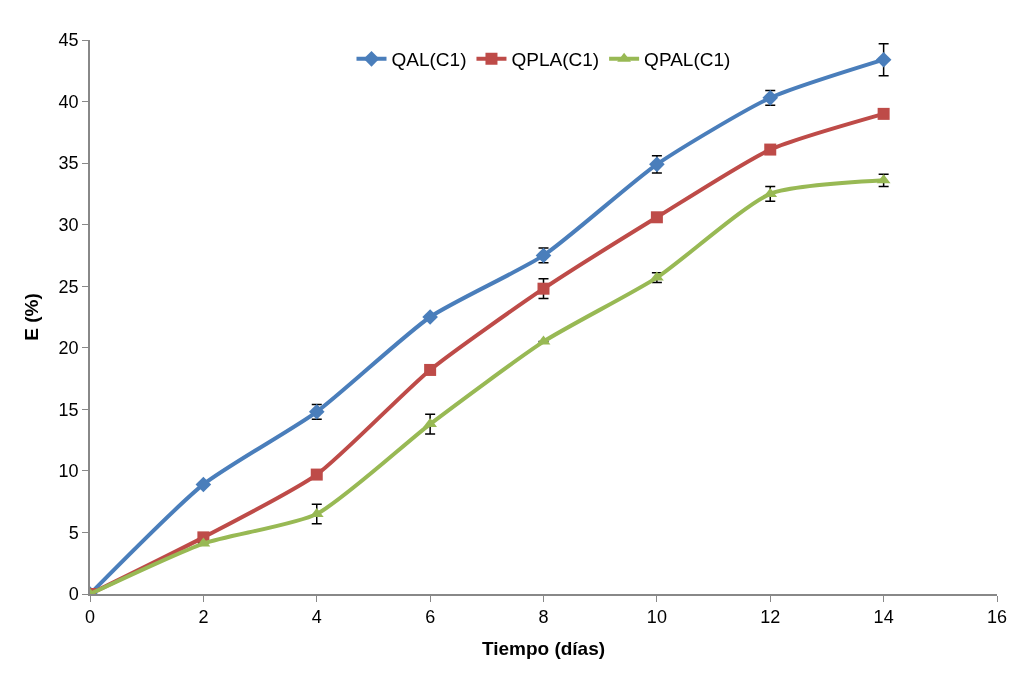 The height and width of the screenshot is (694, 1019). Describe the element at coordinates (68, 224) in the screenshot. I see `y-tick-label: 30` at that location.